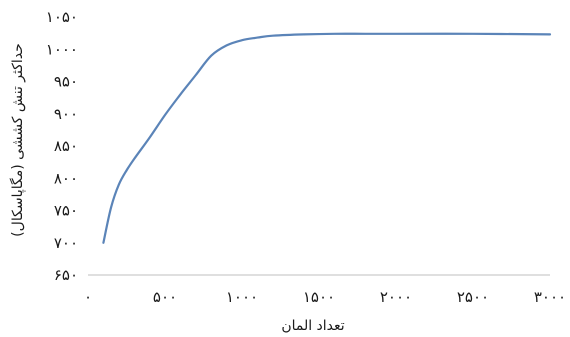 This screenshot has width=570, height=337. Describe the element at coordinates (62, 49) in the screenshot. I see `y-tick-label: ۱۰۰۰` at that location.